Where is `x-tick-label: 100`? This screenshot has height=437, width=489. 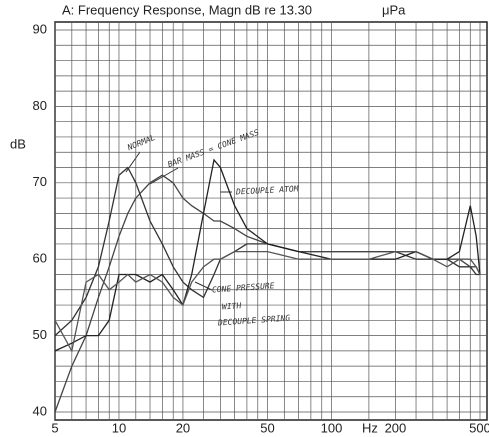 x-tick-label: 100 is located at coordinates (332, 427).